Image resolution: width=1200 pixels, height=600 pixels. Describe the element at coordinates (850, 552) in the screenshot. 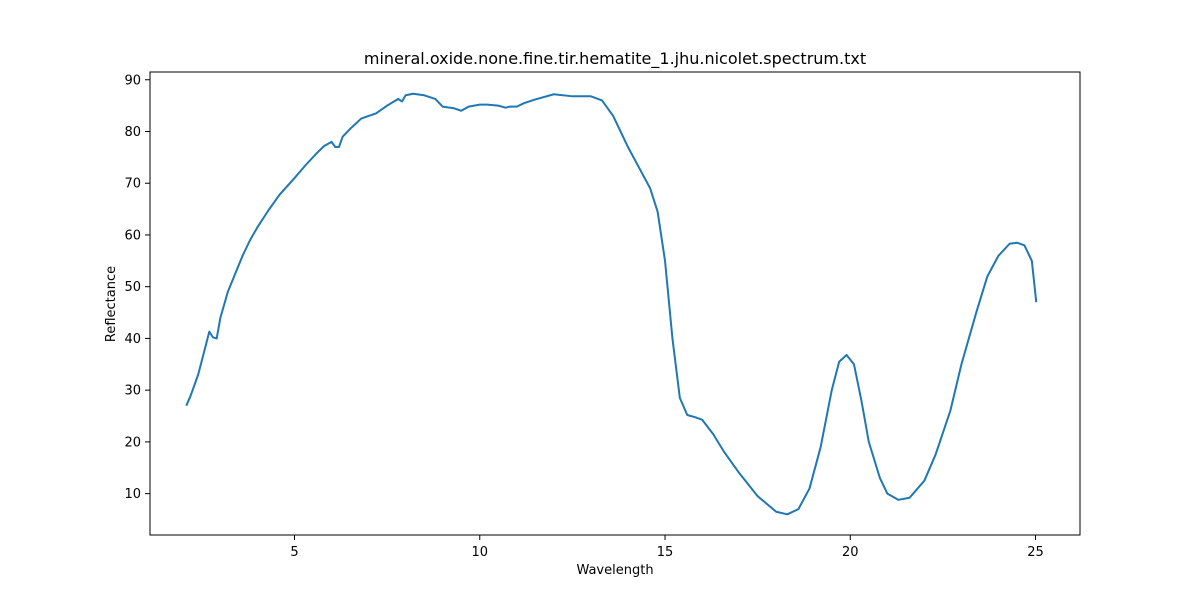

I see `x-tick-label: 20` at that location.